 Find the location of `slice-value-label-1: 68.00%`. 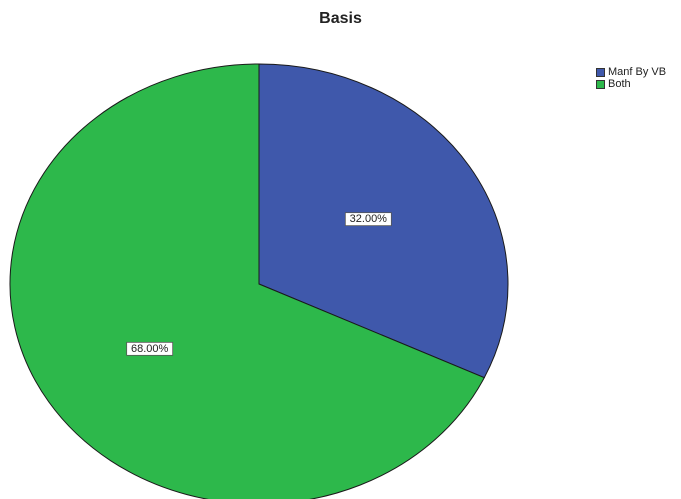

slice-value-label-1: 68.00% is located at coordinates (150, 348).